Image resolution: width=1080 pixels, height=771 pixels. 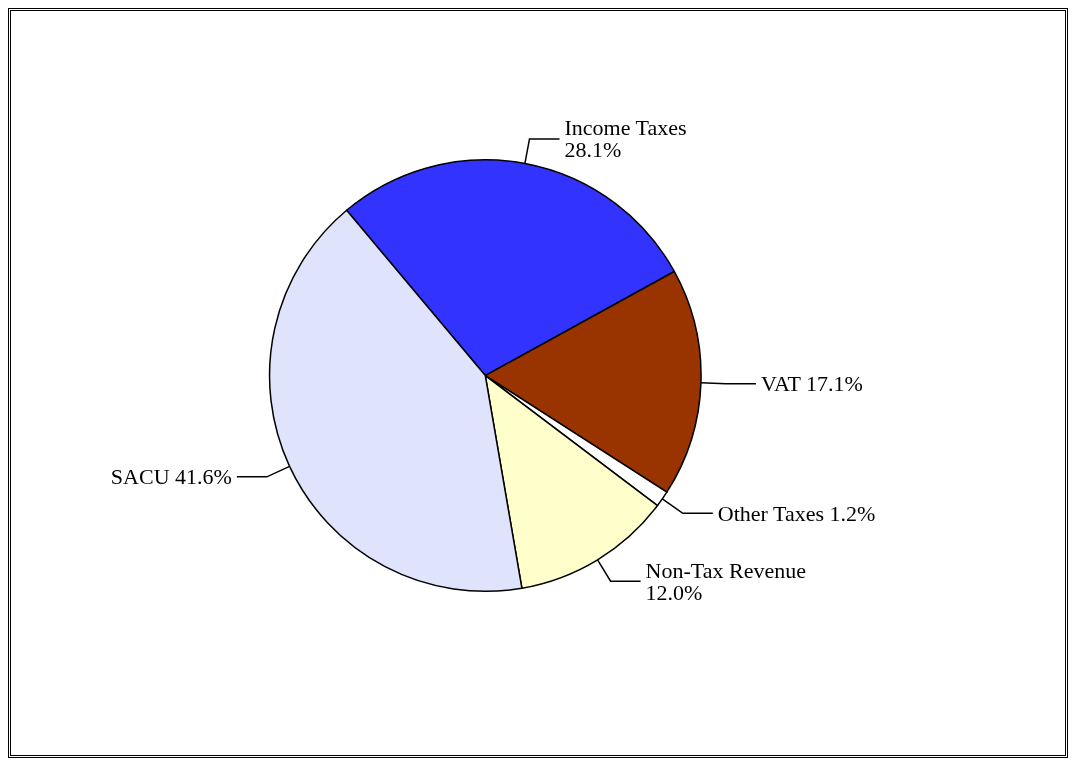 What do you see at coordinates (171, 477) in the screenshot?
I see `slice-label: SACU 41.6%` at bounding box center [171, 477].